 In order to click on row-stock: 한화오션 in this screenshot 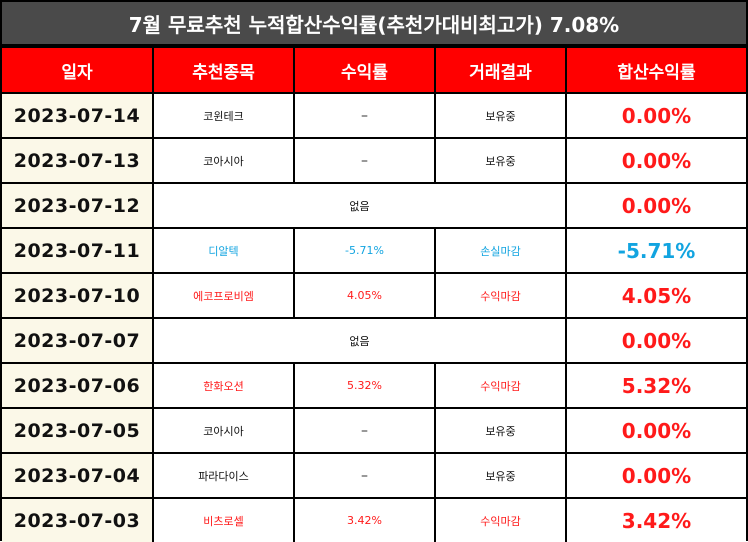, I will do `click(223, 385)`.